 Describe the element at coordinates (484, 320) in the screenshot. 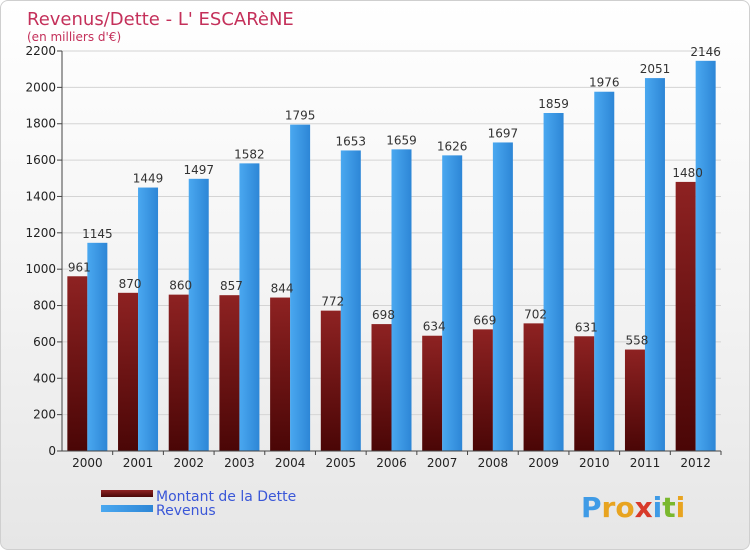

I see `value-label-debt-2008: 669` at that location.